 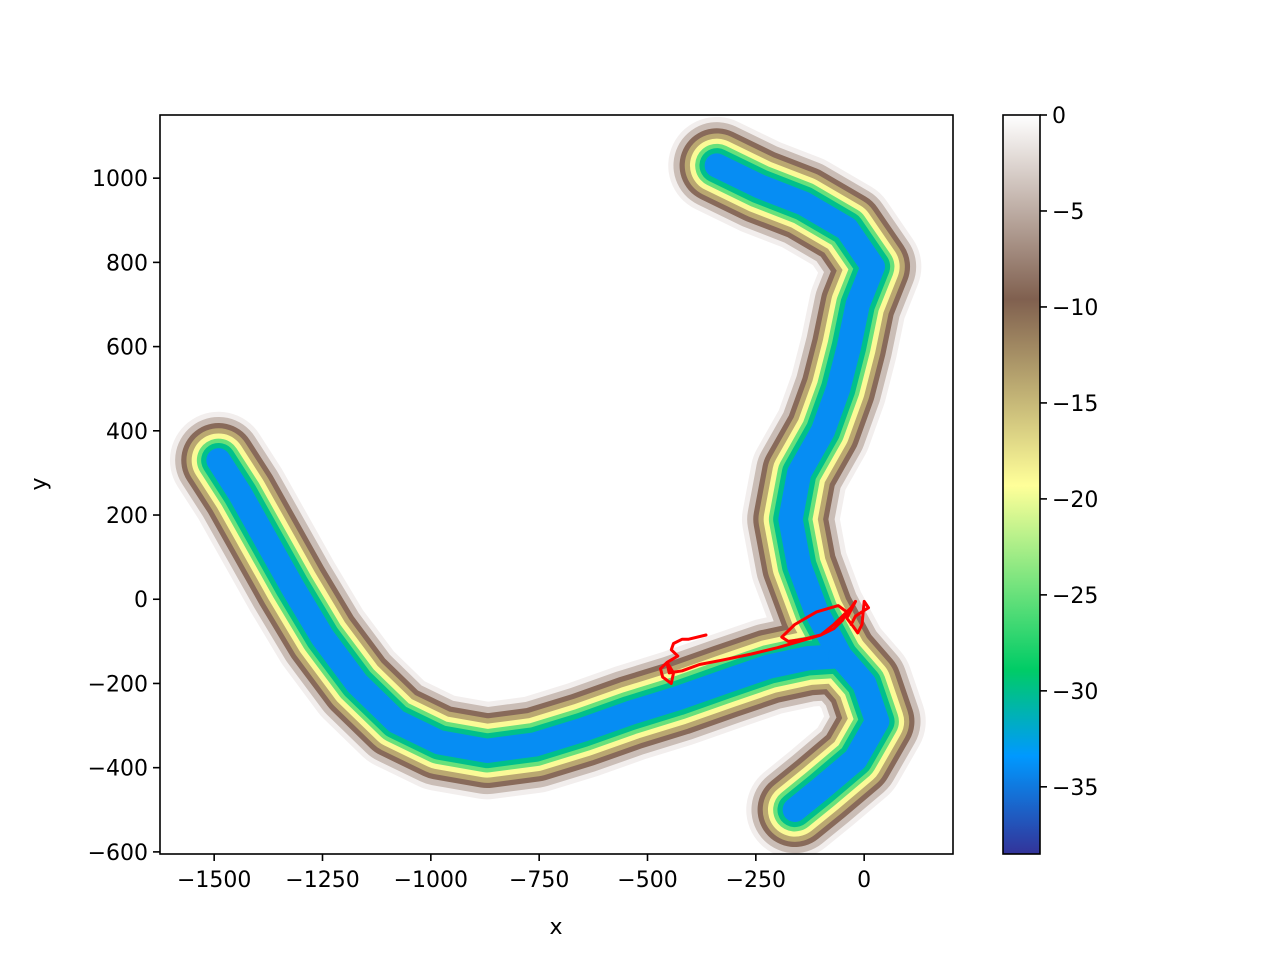 I want to click on y-tick-label: −200, so click(x=118, y=684).